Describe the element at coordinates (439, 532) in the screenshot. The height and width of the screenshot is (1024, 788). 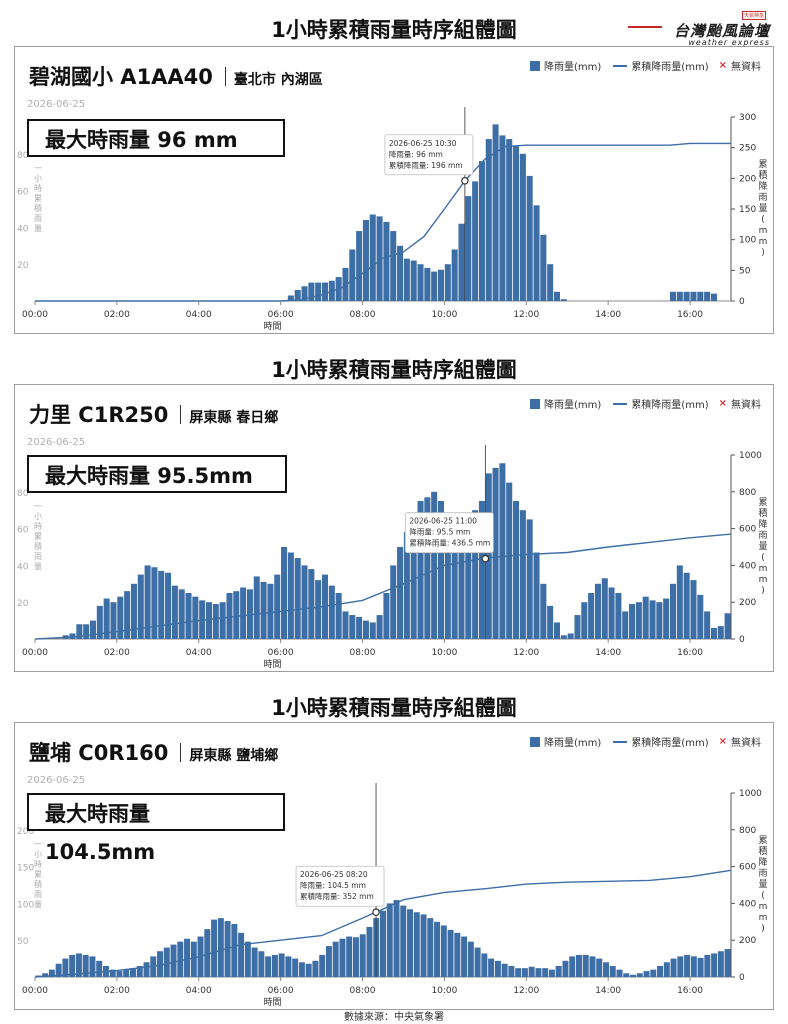
I see `tooltip-rain: 降雨量: 95.5 mm` at that location.